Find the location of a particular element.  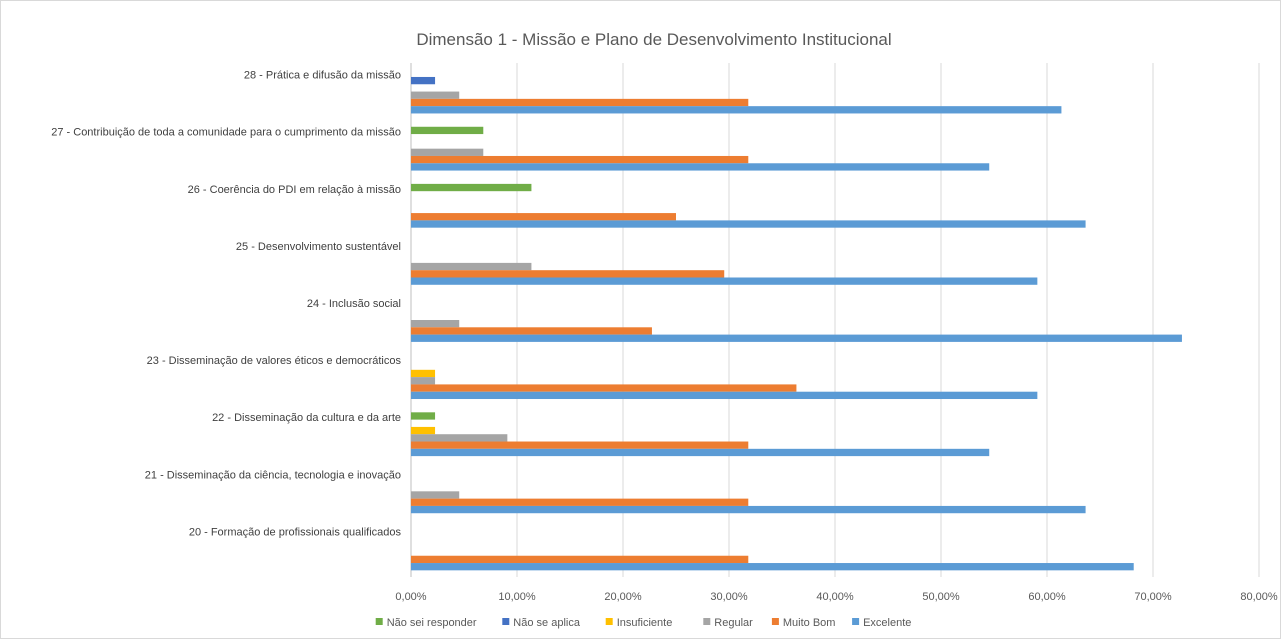

x-tick-label: 30,00% is located at coordinates (729, 597).